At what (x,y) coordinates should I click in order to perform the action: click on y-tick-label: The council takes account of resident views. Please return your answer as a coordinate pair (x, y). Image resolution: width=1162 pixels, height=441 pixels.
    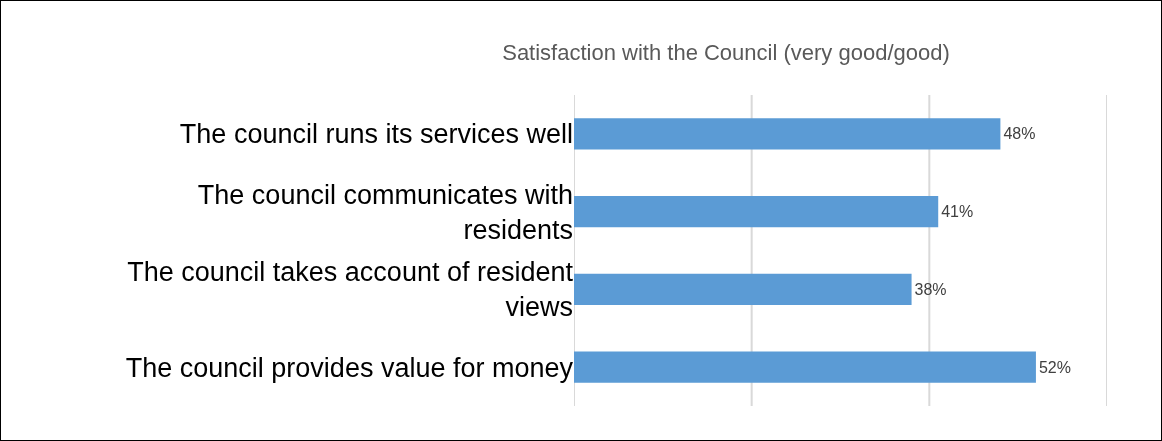
    Looking at the image, I should click on (350, 290).